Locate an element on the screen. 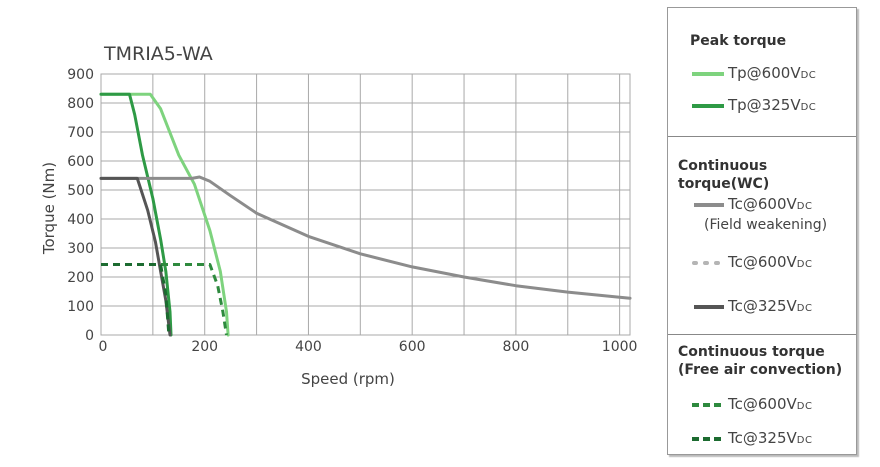 This screenshot has width=880, height=467. x-tick-label: 1000 is located at coordinates (620, 347).